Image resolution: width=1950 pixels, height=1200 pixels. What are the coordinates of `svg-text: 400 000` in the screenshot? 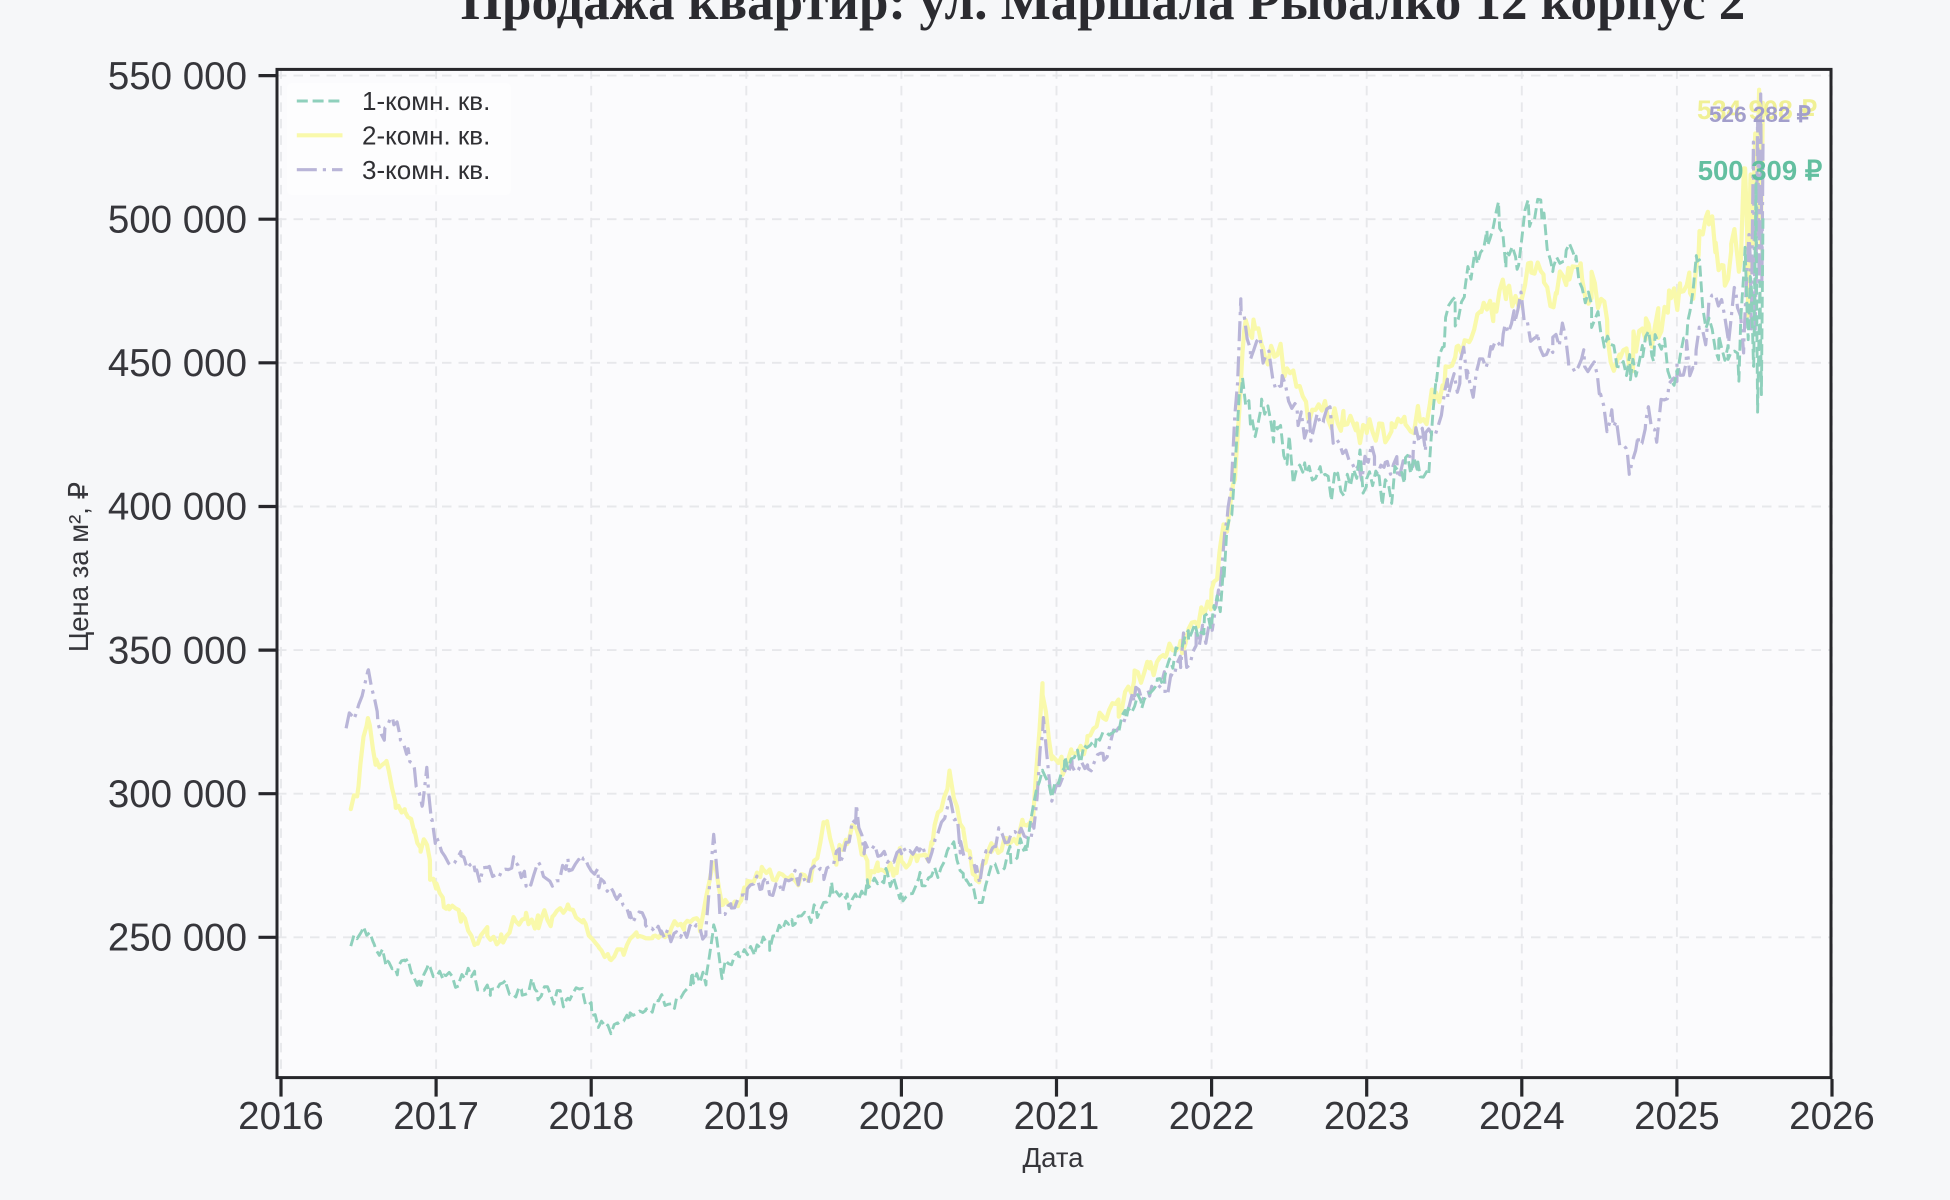 It's located at (177, 507).